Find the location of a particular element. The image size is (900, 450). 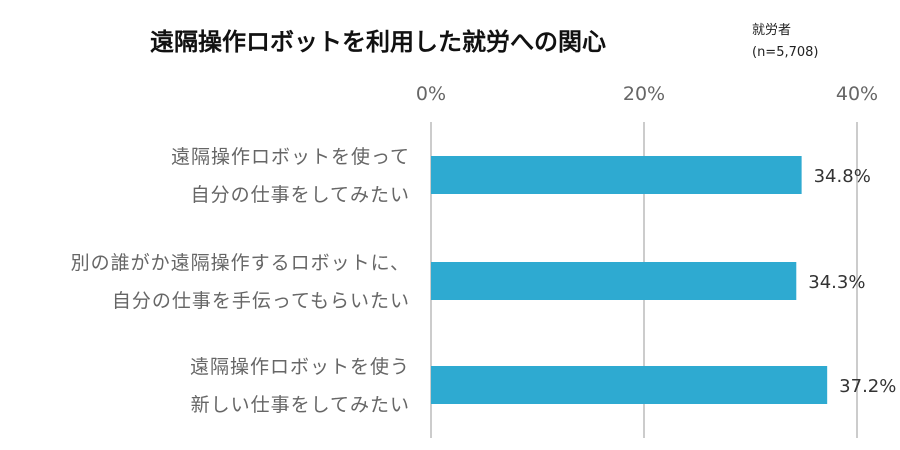

category-label: 新しい仕事をしてみたい is located at coordinates (300, 405).